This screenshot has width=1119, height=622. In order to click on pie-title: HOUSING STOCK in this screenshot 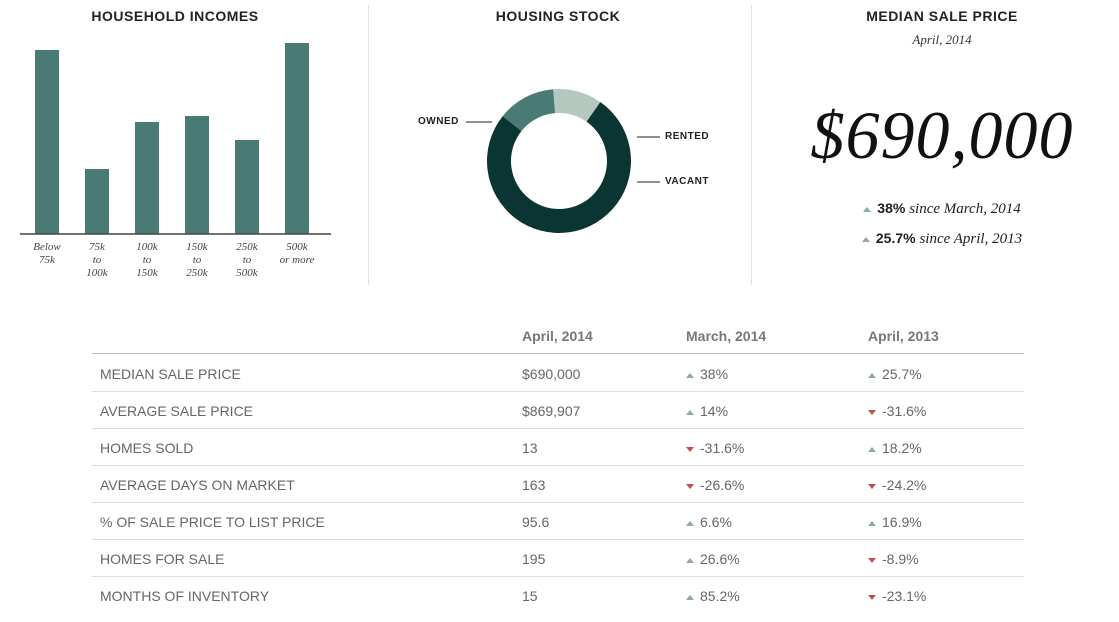, I will do `click(558, 16)`.